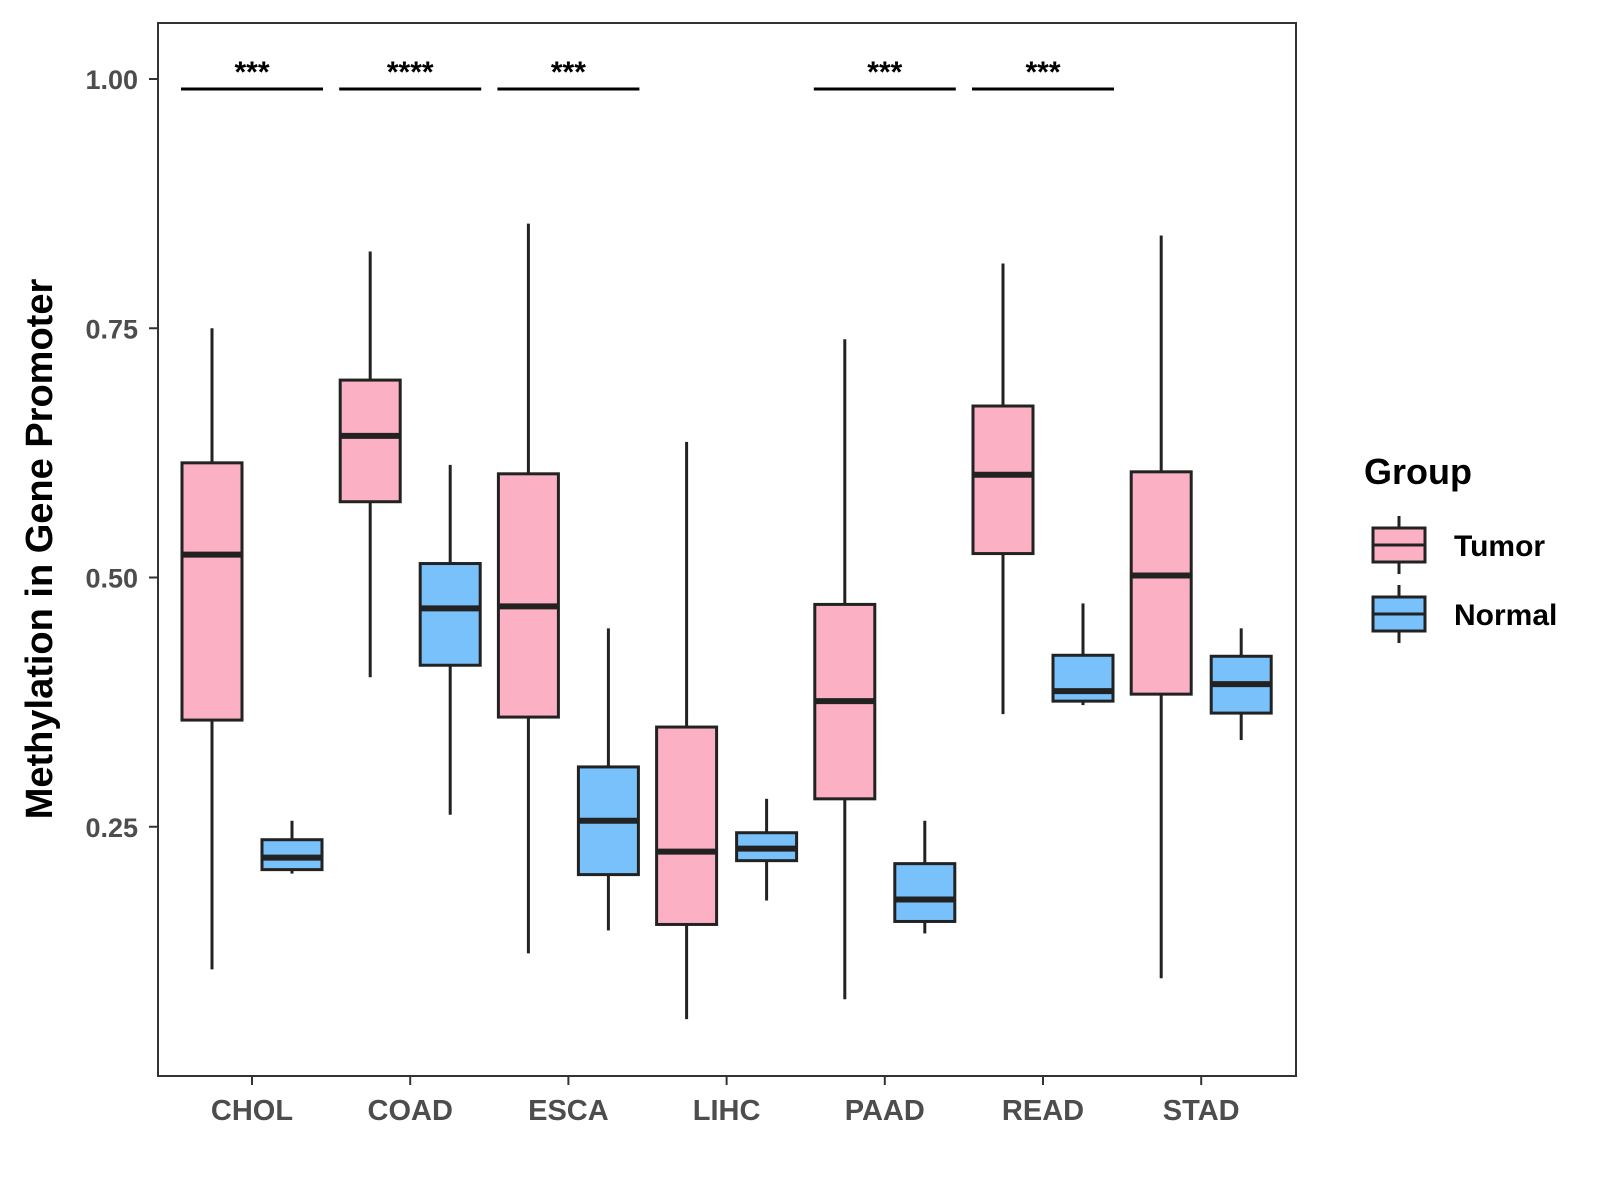 This screenshot has height=1200, width=1600. I want to click on significance-label-paad: ***, so click(884, 72).